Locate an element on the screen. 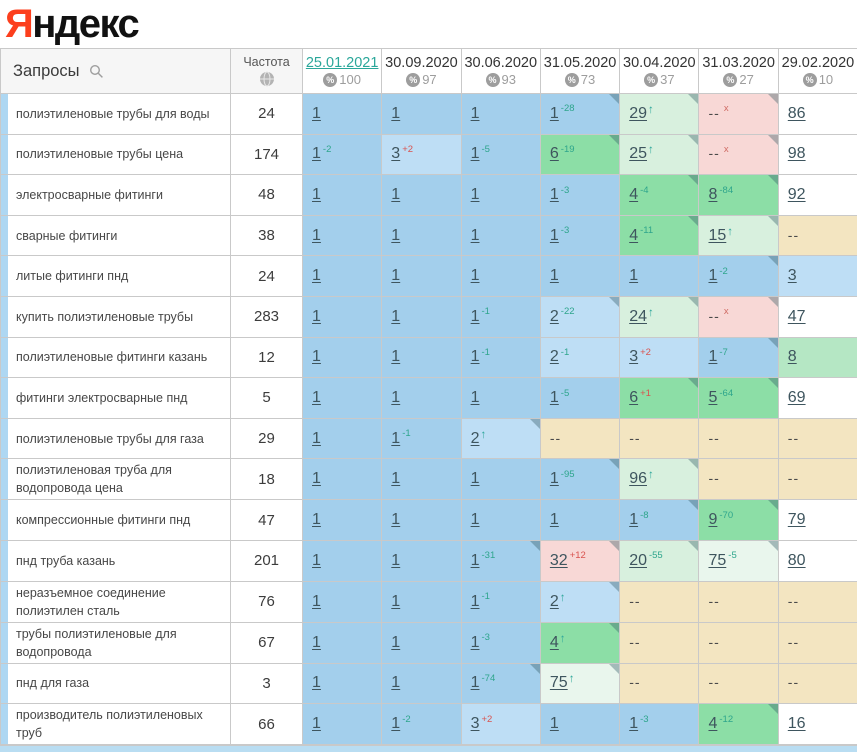 The height and width of the screenshot is (752, 857). position-link: 92 is located at coordinates (797, 194).